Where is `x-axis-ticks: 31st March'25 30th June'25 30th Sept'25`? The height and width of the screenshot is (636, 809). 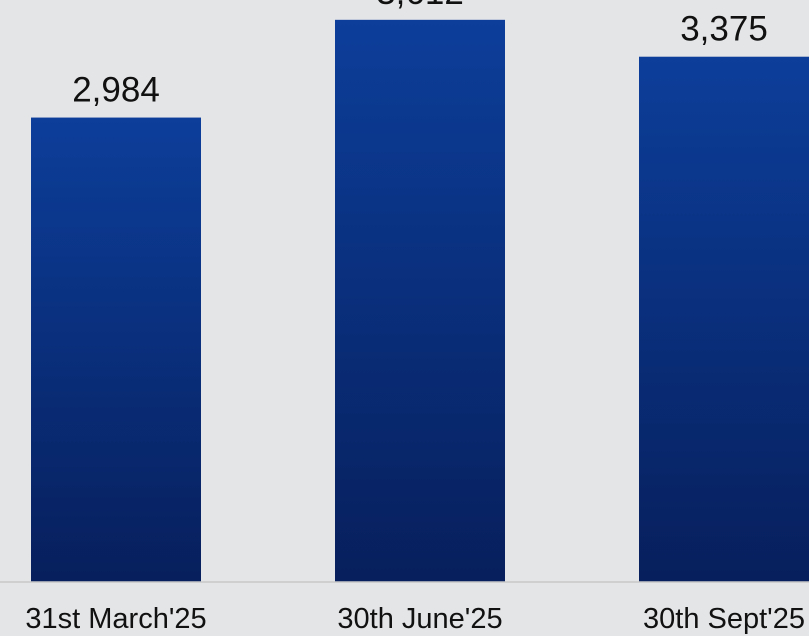
x-axis-ticks: 31st March'25 30th June'25 30th Sept'25 is located at coordinates (415, 619).